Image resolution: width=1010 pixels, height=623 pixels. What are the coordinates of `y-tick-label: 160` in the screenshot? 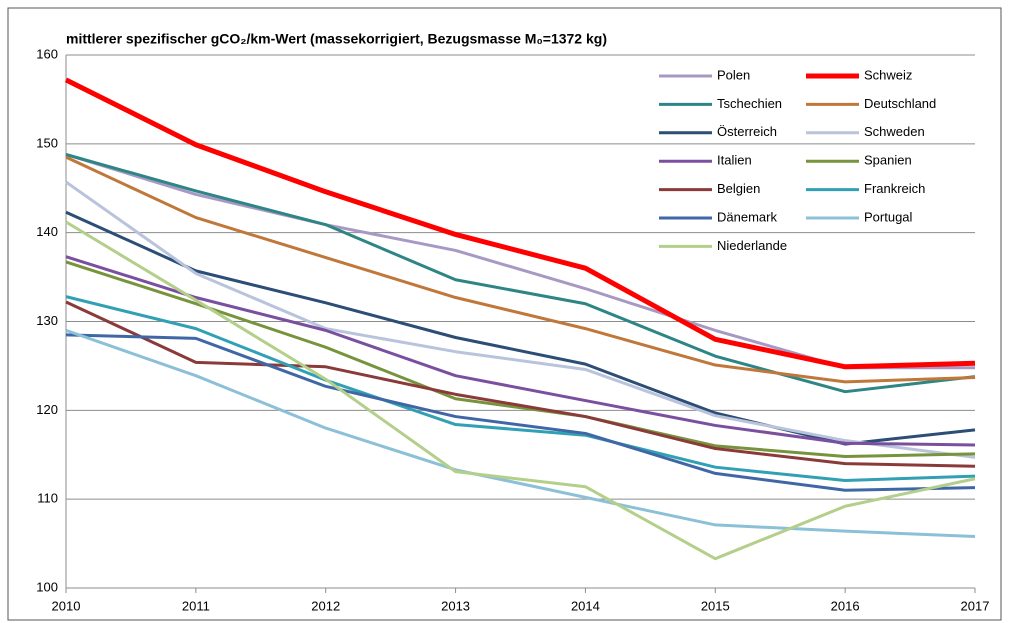 It's located at (47, 53).